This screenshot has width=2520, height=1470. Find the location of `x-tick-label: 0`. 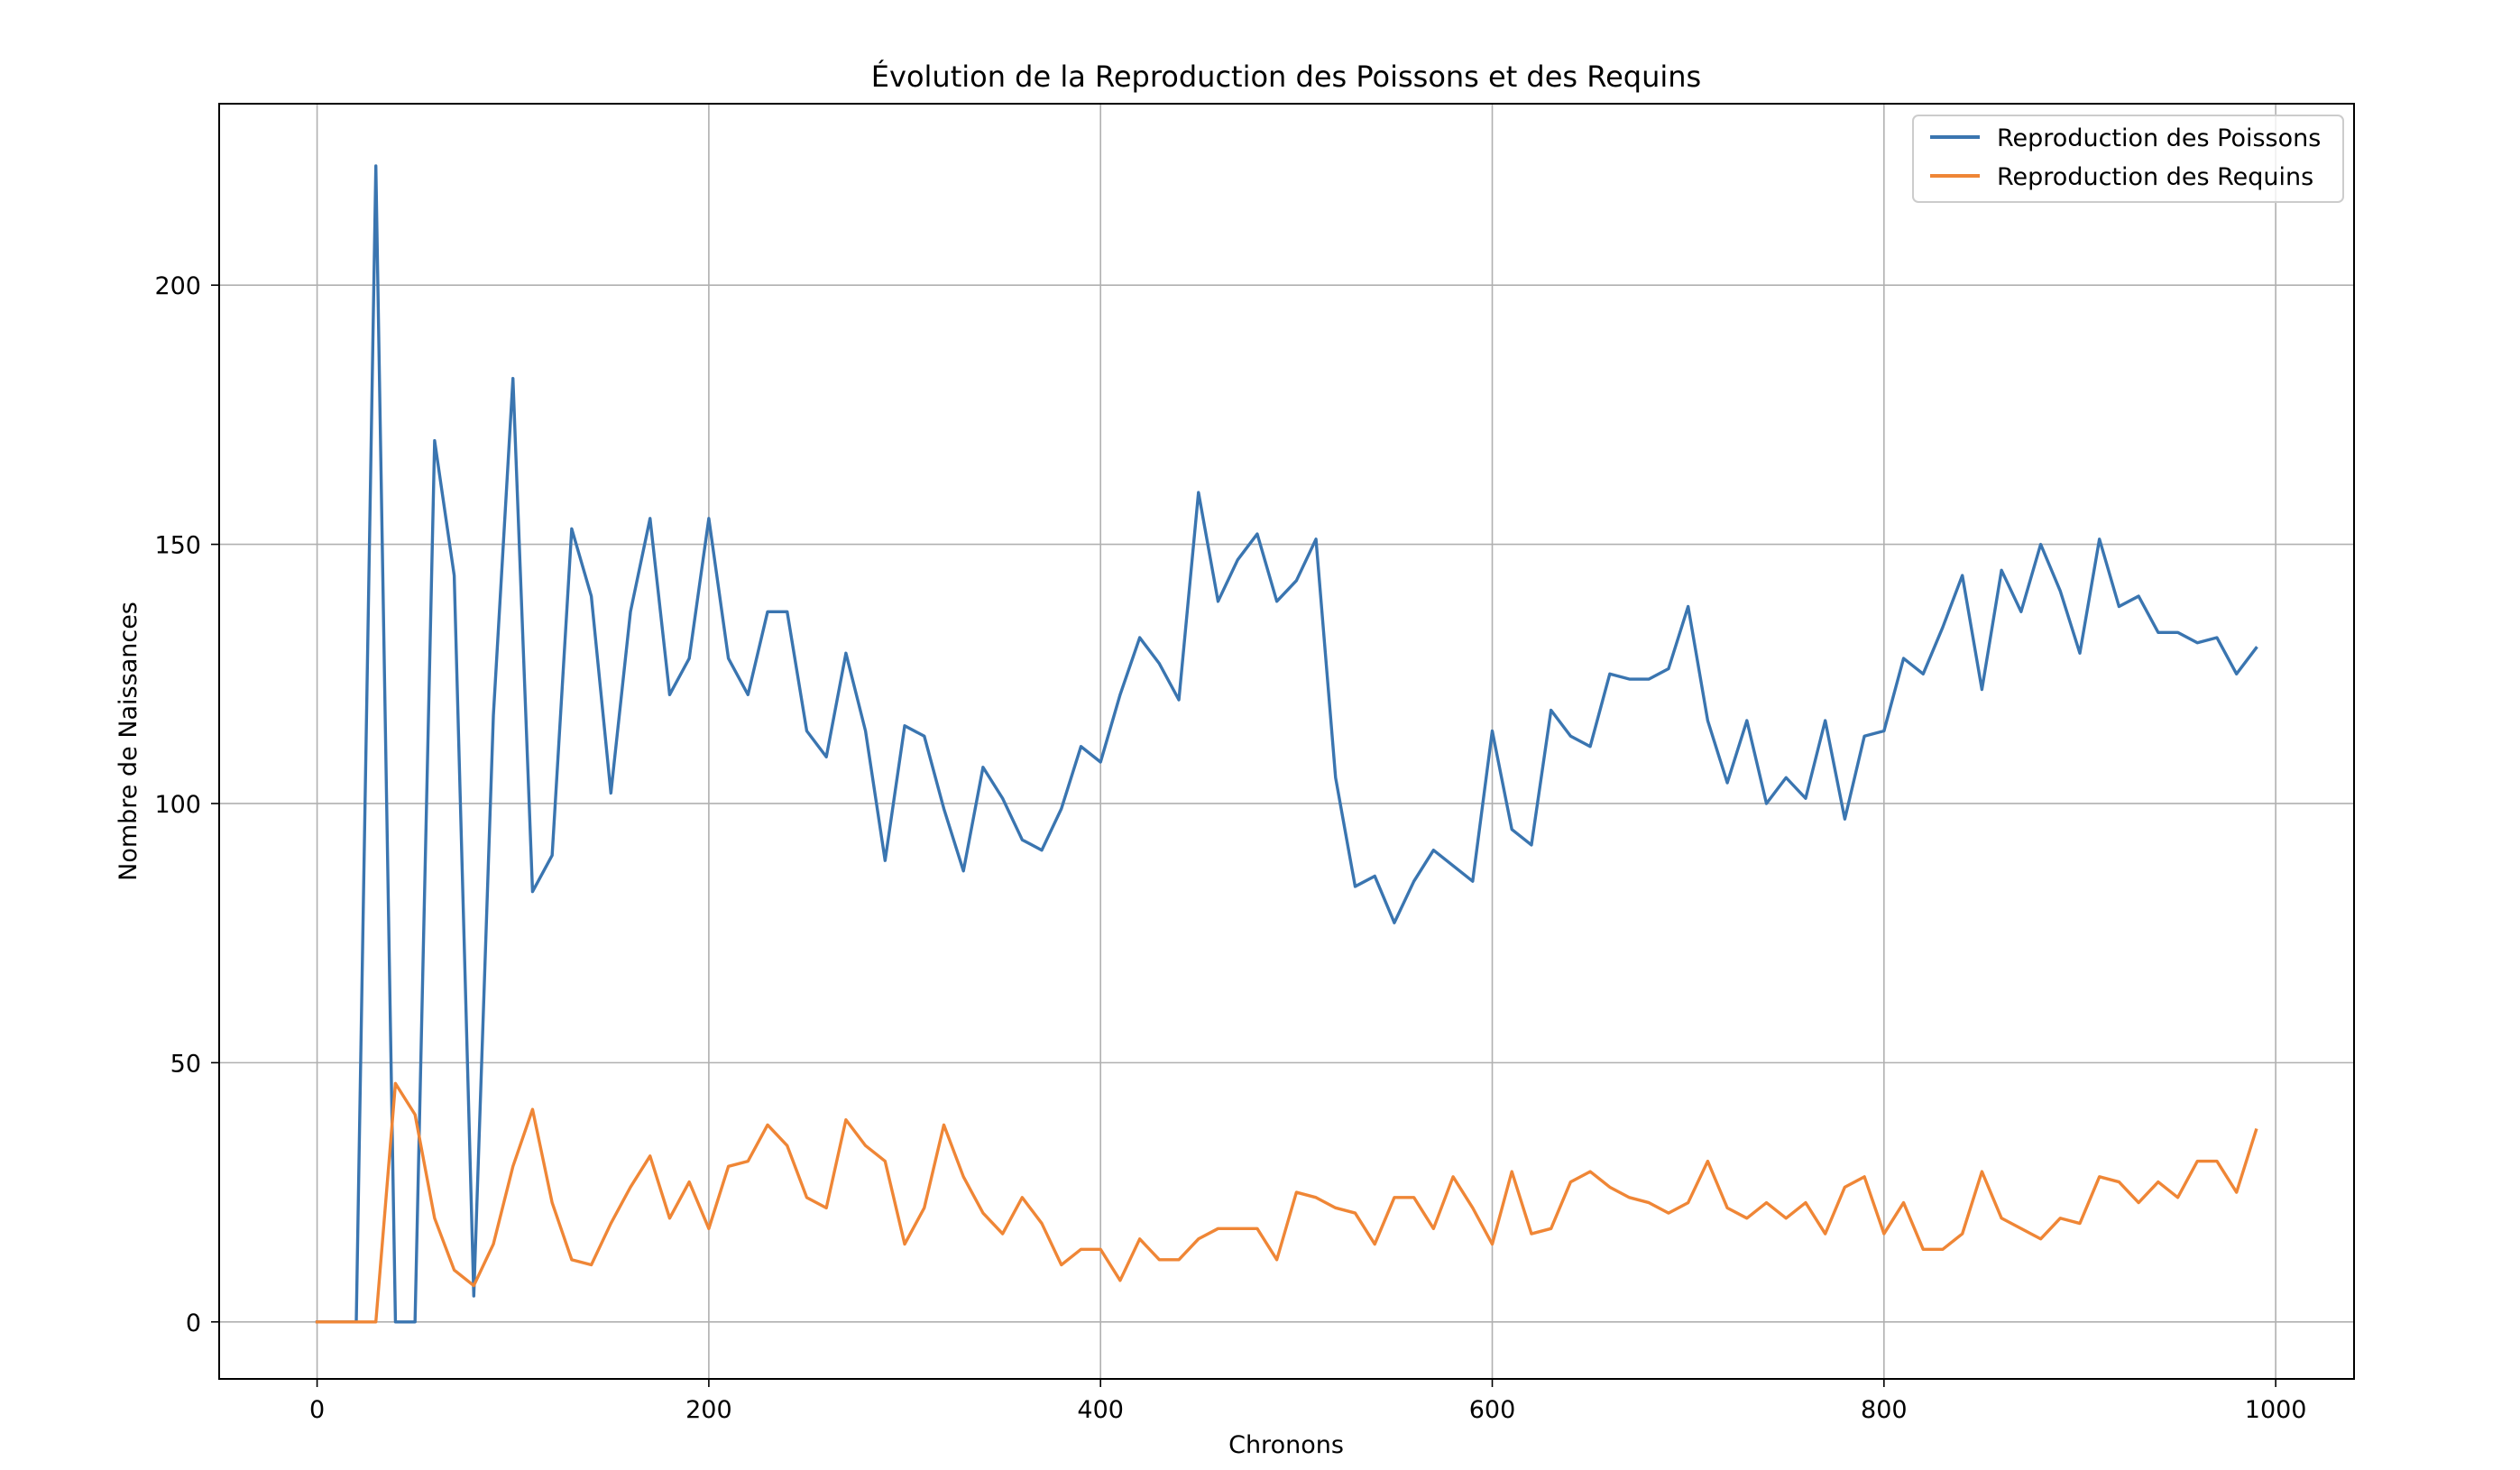

x-tick-label: 0 is located at coordinates (317, 1410).